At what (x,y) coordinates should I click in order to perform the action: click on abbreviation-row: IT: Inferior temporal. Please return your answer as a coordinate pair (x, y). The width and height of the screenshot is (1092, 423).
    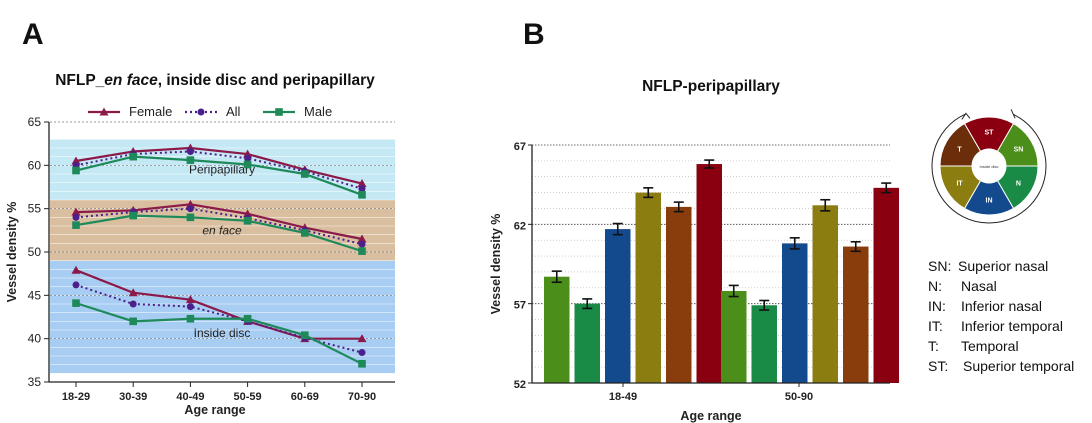
    Looking at the image, I should click on (995, 326).